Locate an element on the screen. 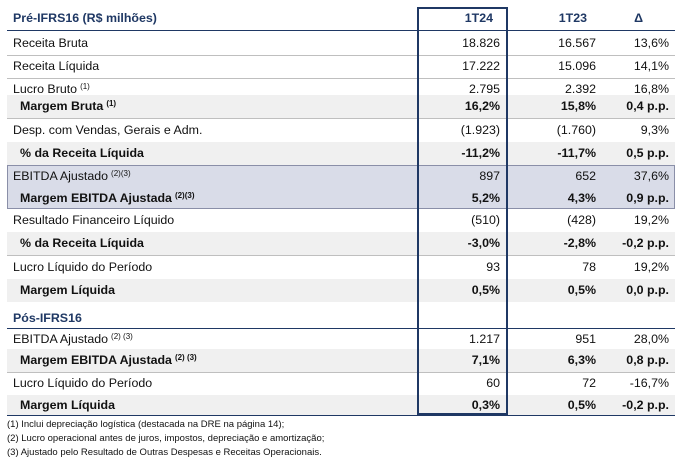 This screenshot has height=467, width=681. cell-1t23: (1.760) is located at coordinates (576, 130).